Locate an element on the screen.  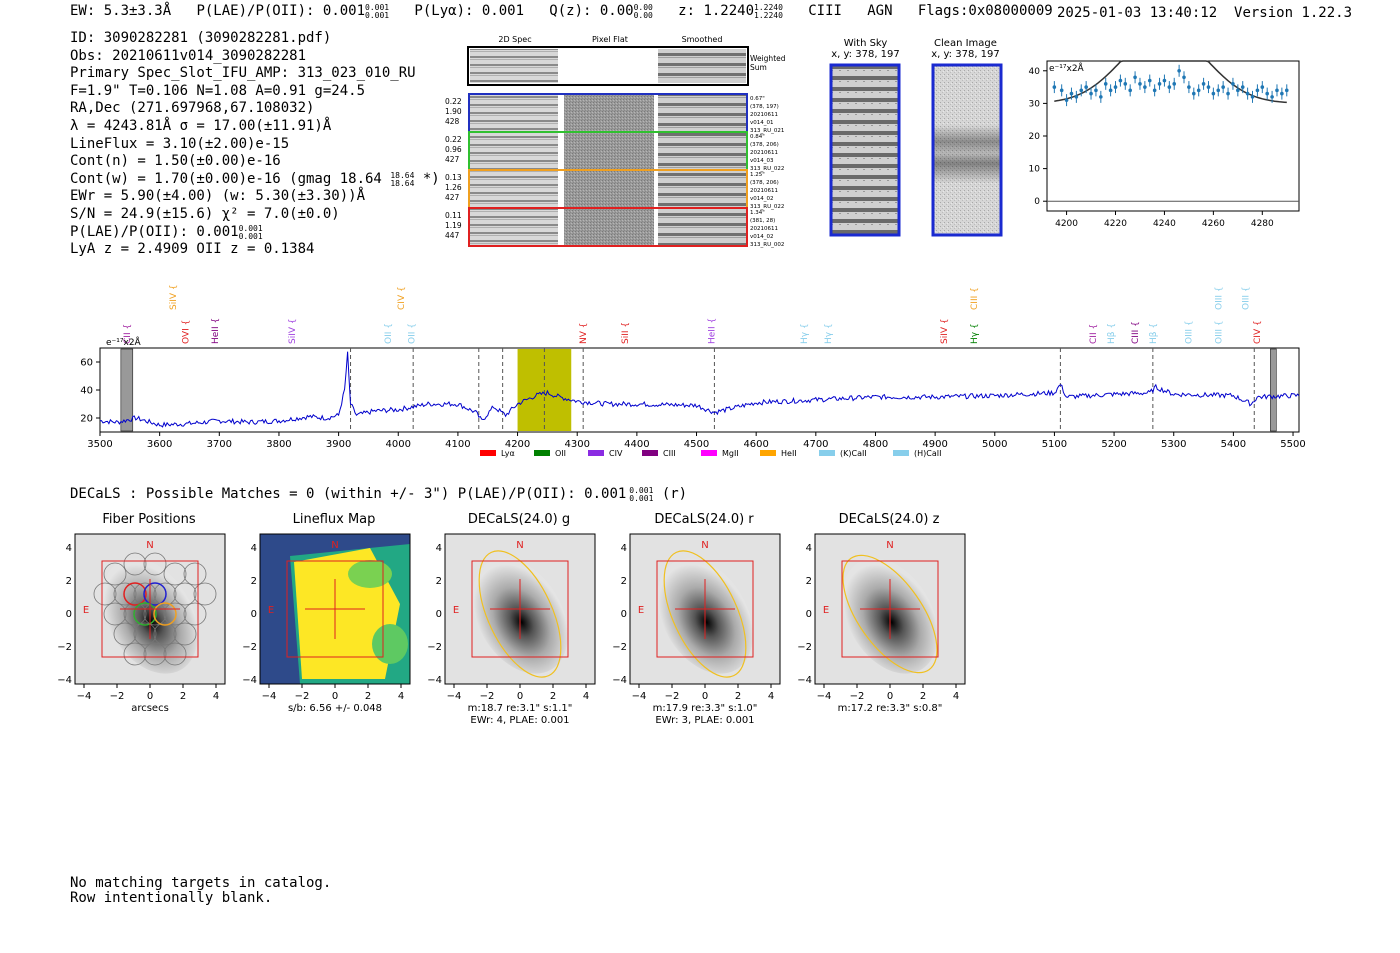
panel-xtick-label: 4 is located at coordinates (401, 696).